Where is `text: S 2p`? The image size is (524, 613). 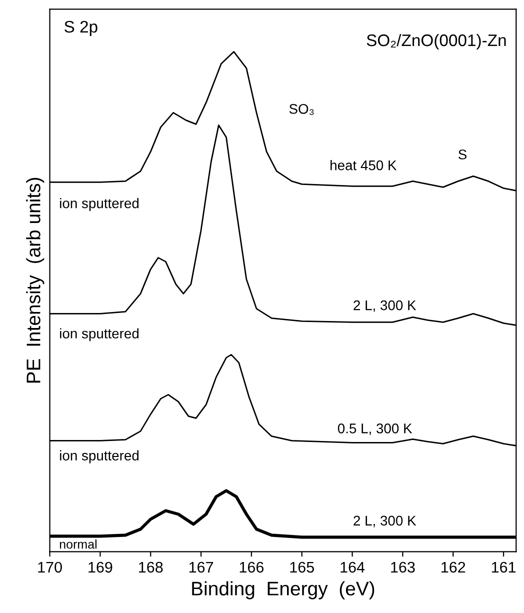
text: S 2p is located at coordinates (81, 28).